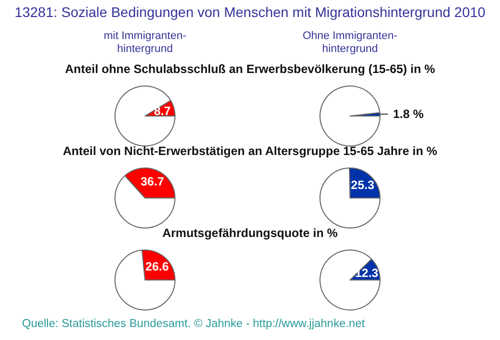 The width and height of the screenshot is (500, 340). What do you see at coordinates (408, 114) in the screenshot?
I see `data-label: 1.8 %` at bounding box center [408, 114].